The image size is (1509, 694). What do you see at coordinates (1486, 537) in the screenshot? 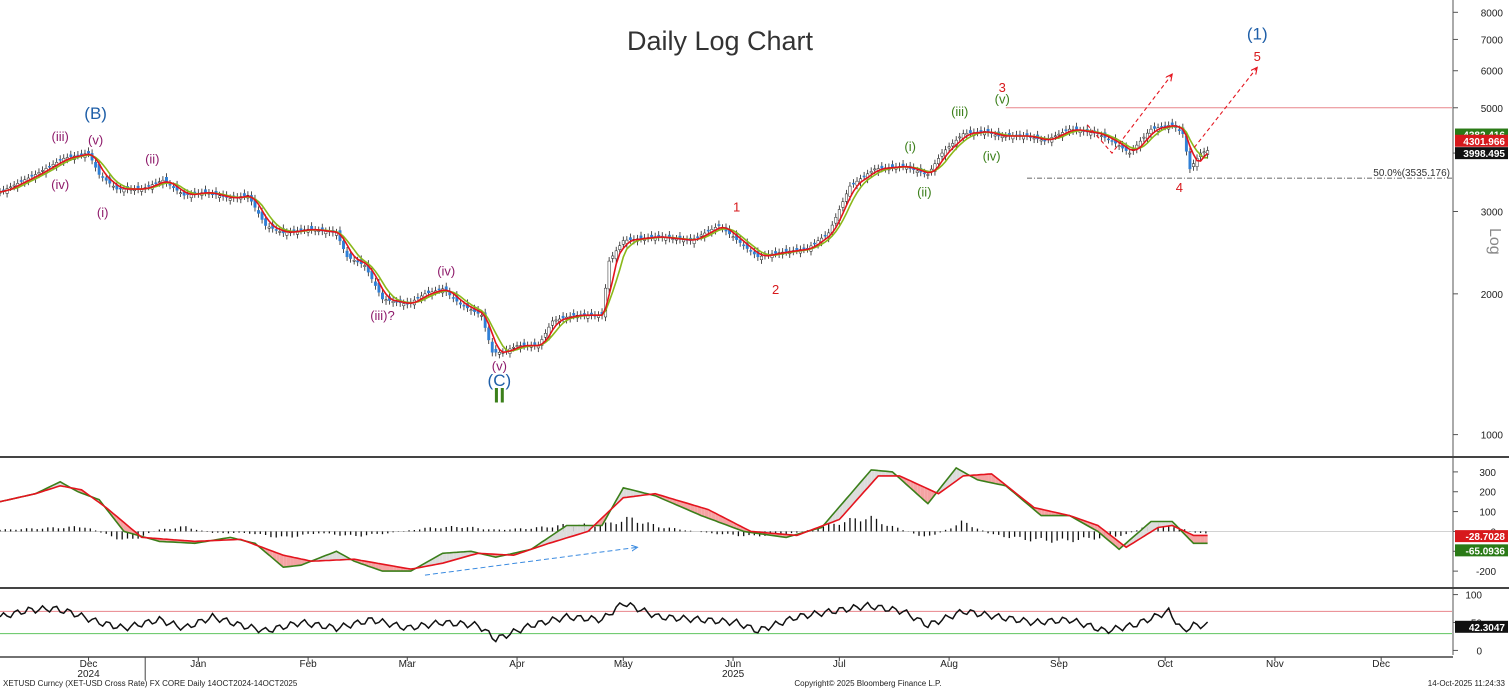
I see `macd-badge-label: -28.7028` at bounding box center [1486, 537].